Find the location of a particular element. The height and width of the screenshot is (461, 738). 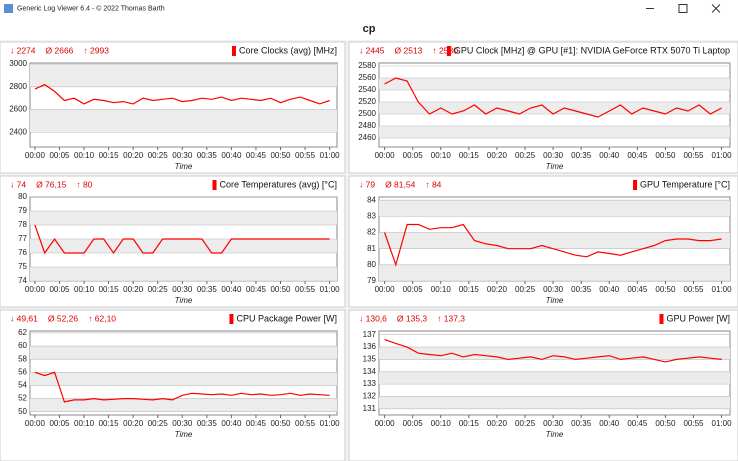

y-tick-label: 131 is located at coordinates (370, 408).